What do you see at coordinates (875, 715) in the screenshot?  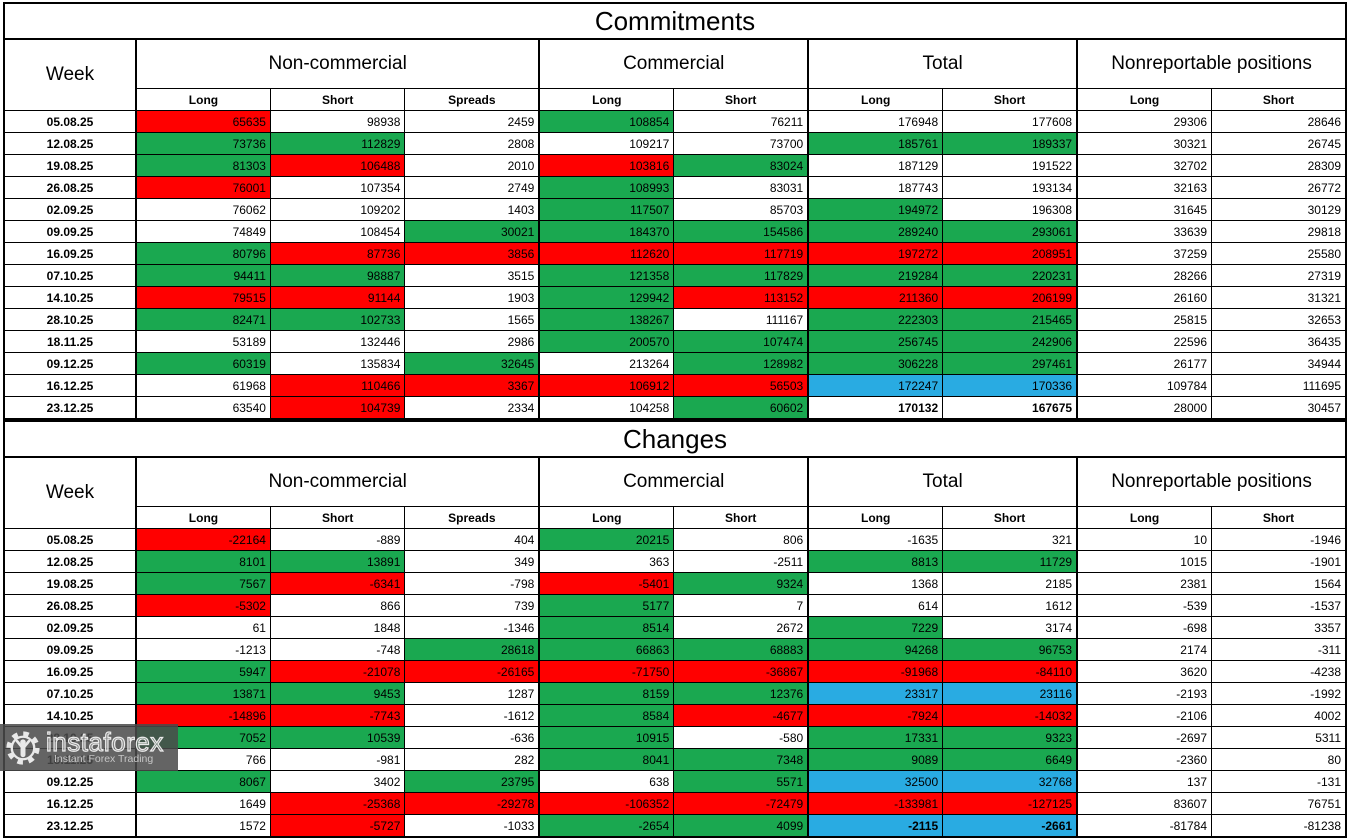 I see `value-cell: -7924` at bounding box center [875, 715].